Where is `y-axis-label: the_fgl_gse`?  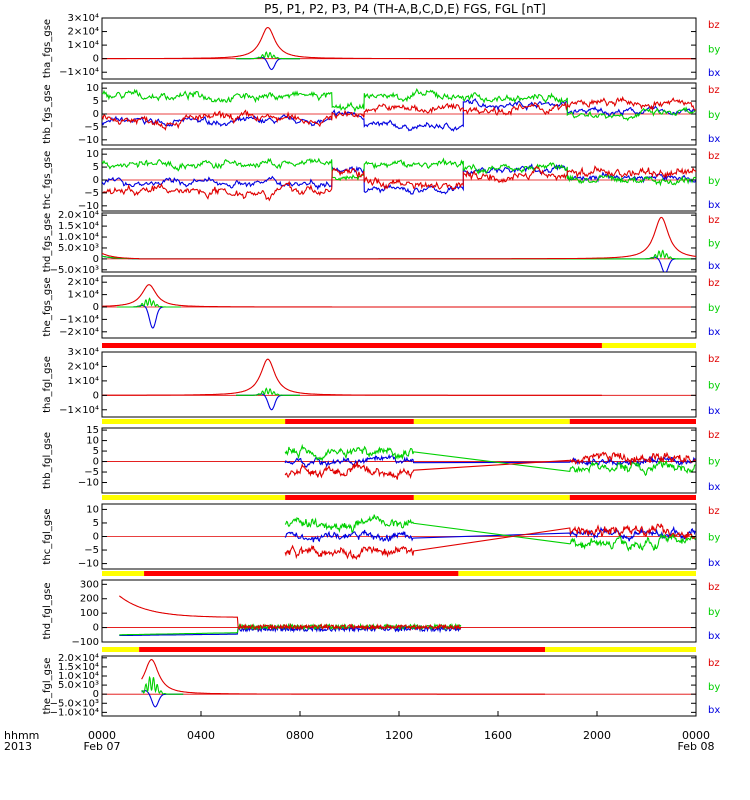 y-axis-label: the_fgl_gse is located at coordinates (47, 686).